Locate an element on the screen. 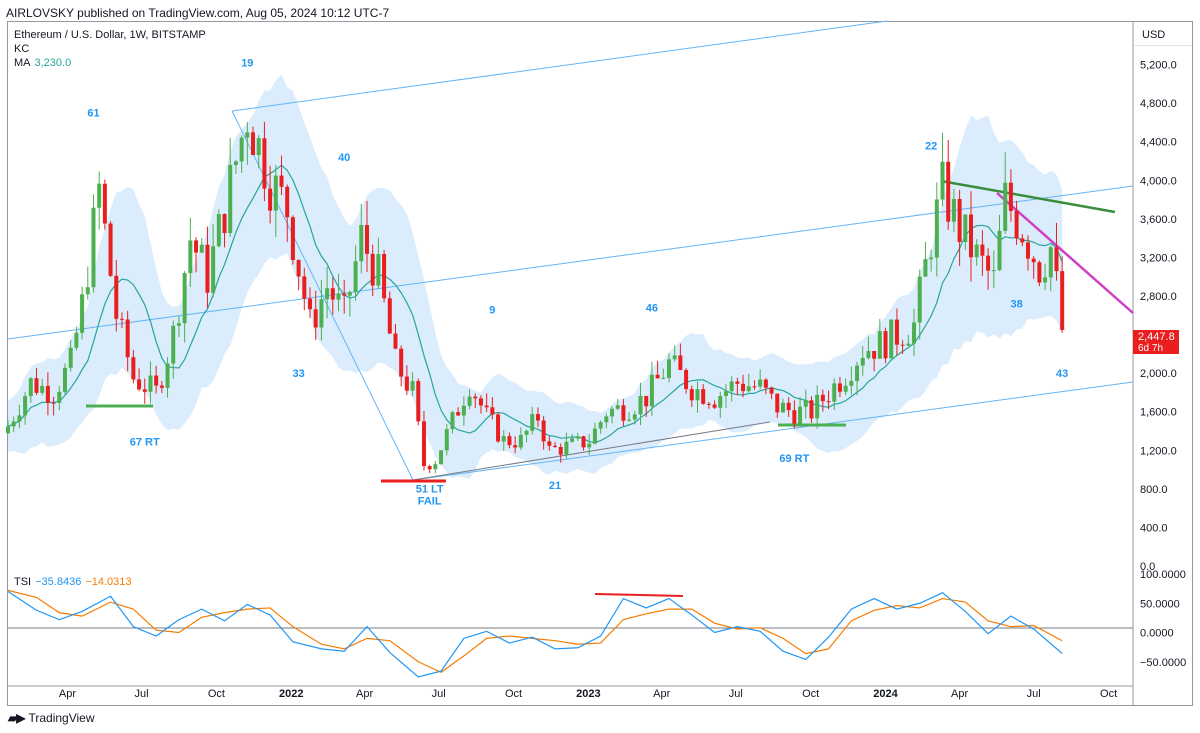 The width and height of the screenshot is (1200, 733). time-tick-label: 2023 is located at coordinates (588, 694).